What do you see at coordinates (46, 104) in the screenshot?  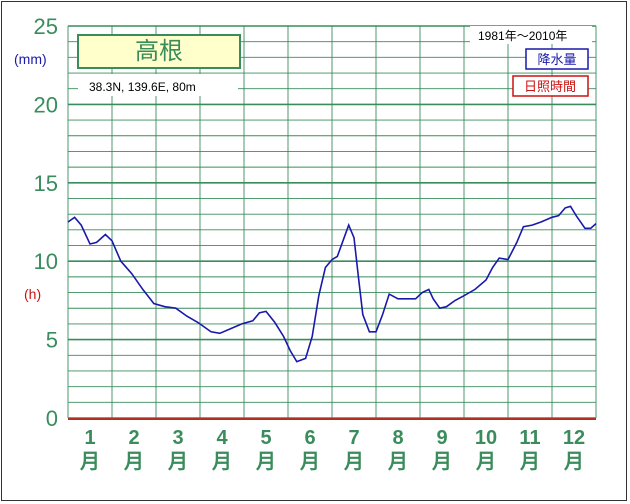 I see `y-tick-label: 20` at bounding box center [46, 104].